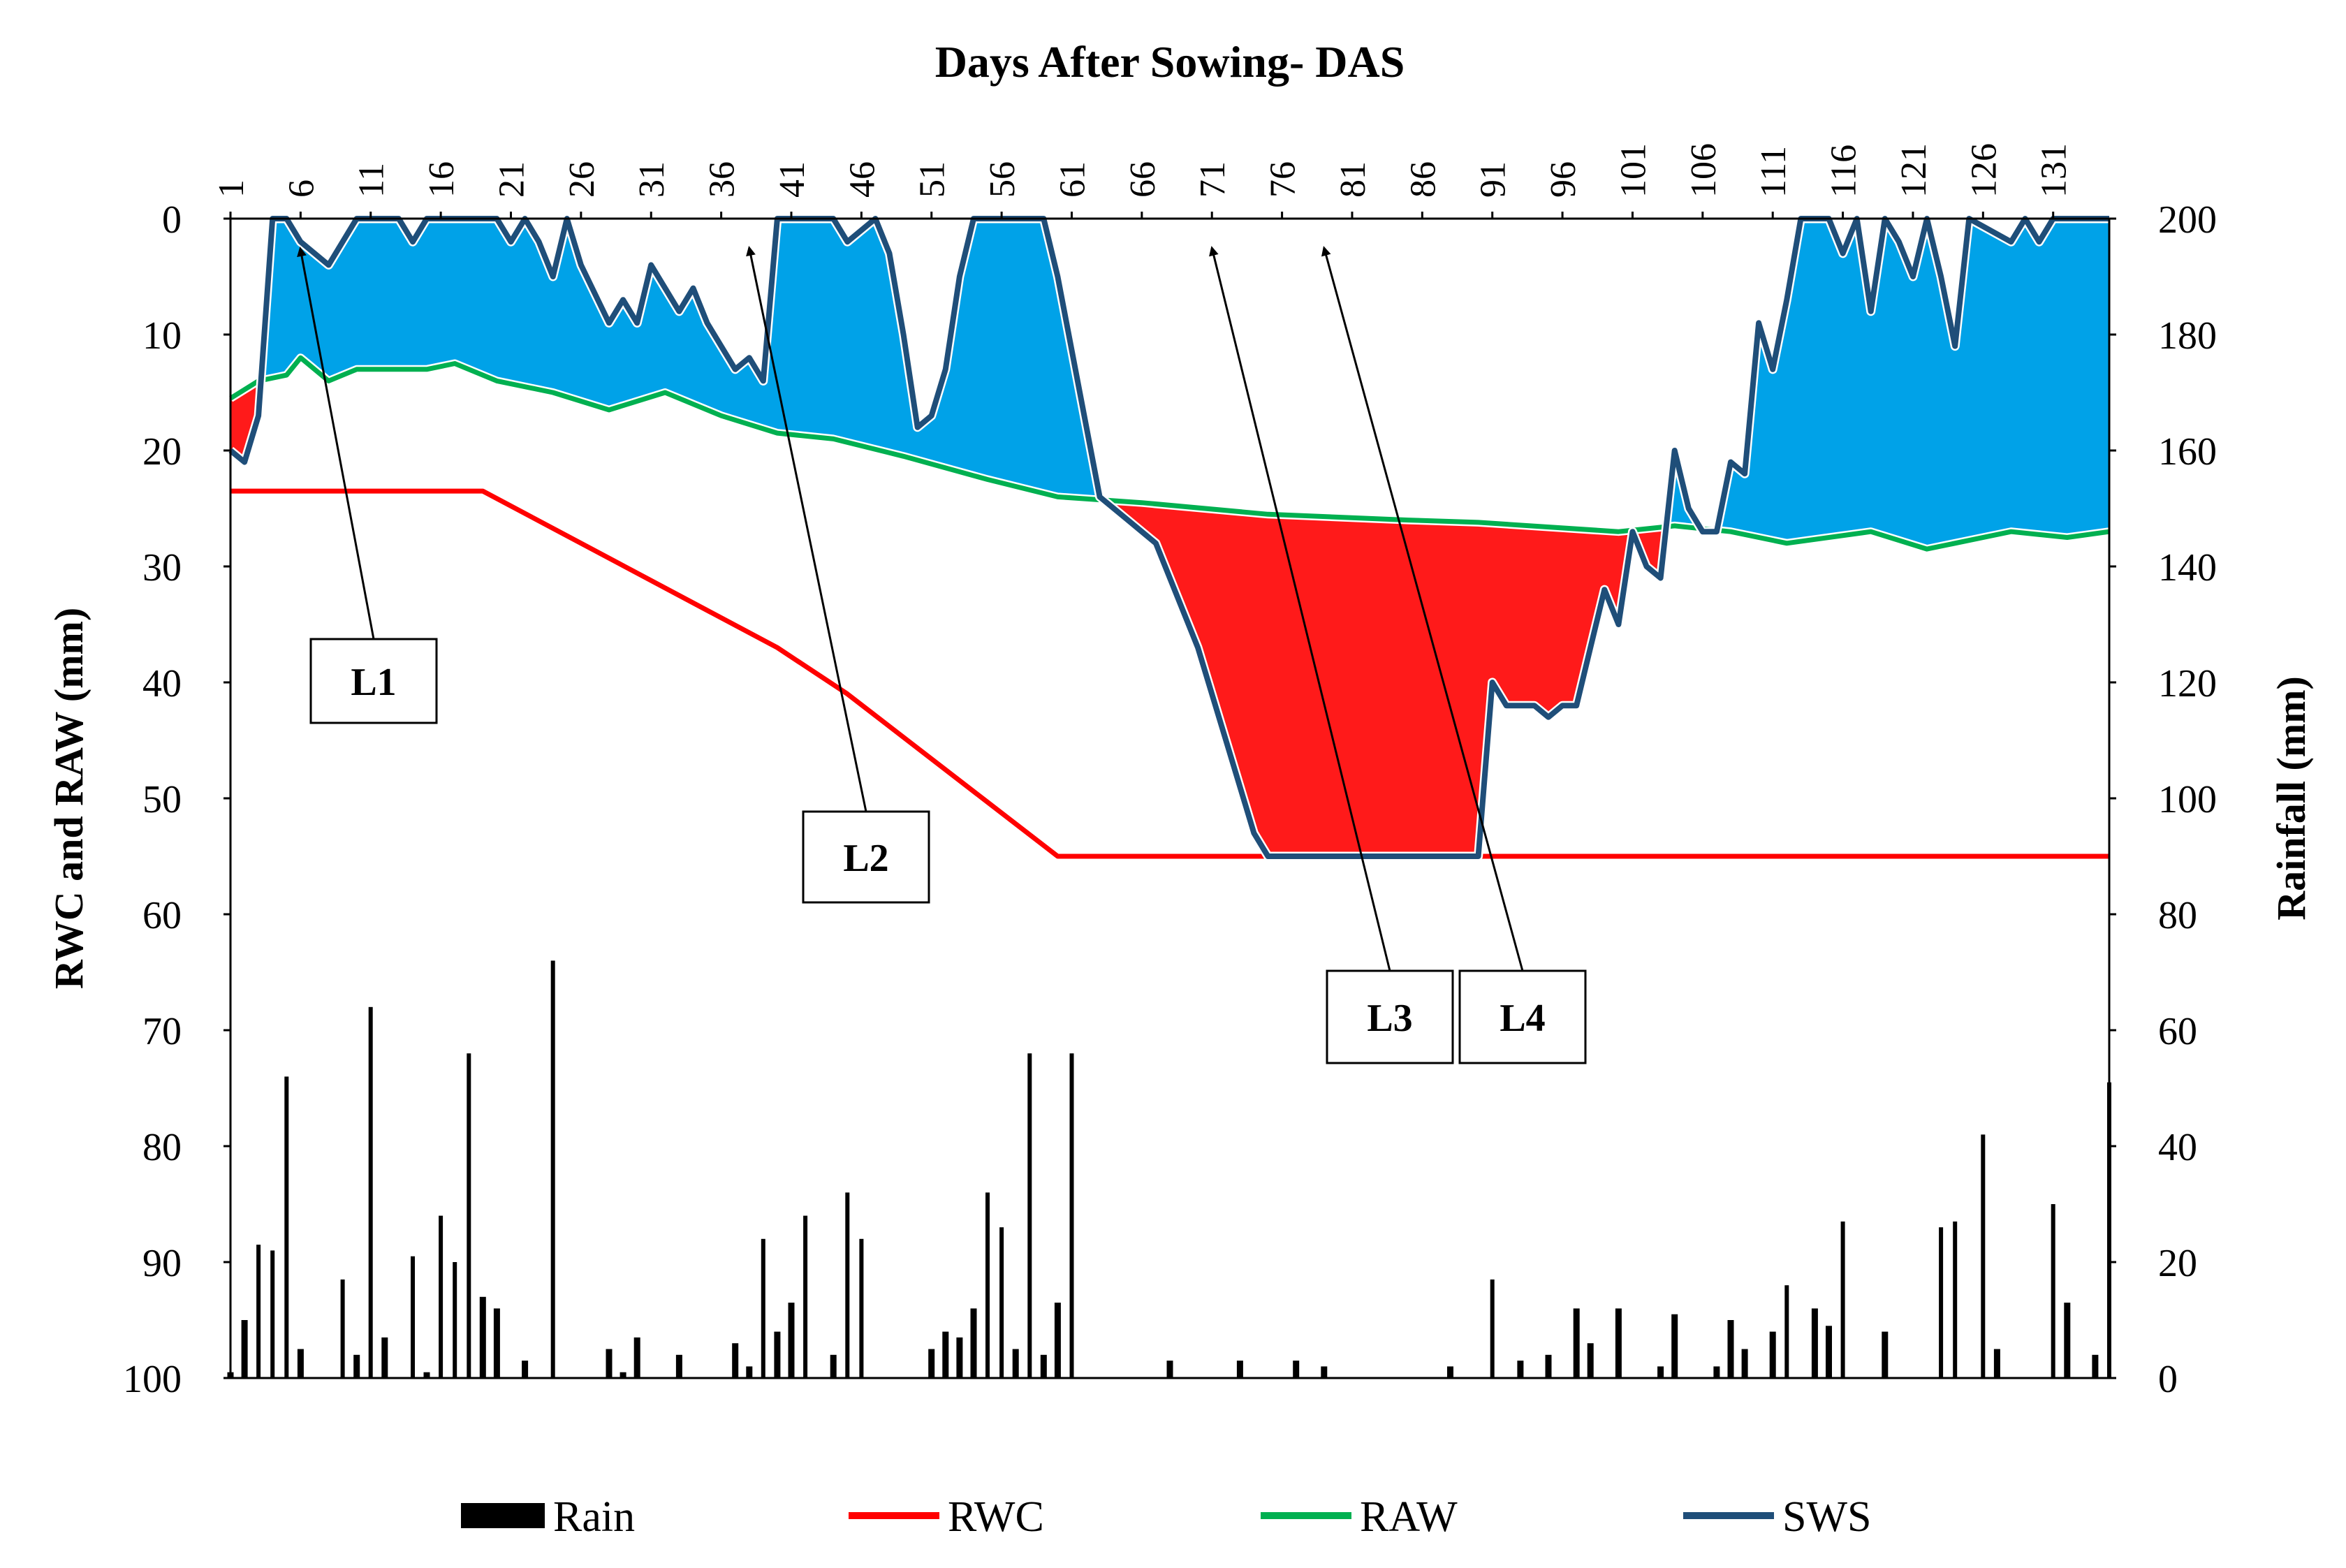  What do you see at coordinates (723, 180) in the screenshot?
I see `x-tick-label: 36` at bounding box center [723, 180].